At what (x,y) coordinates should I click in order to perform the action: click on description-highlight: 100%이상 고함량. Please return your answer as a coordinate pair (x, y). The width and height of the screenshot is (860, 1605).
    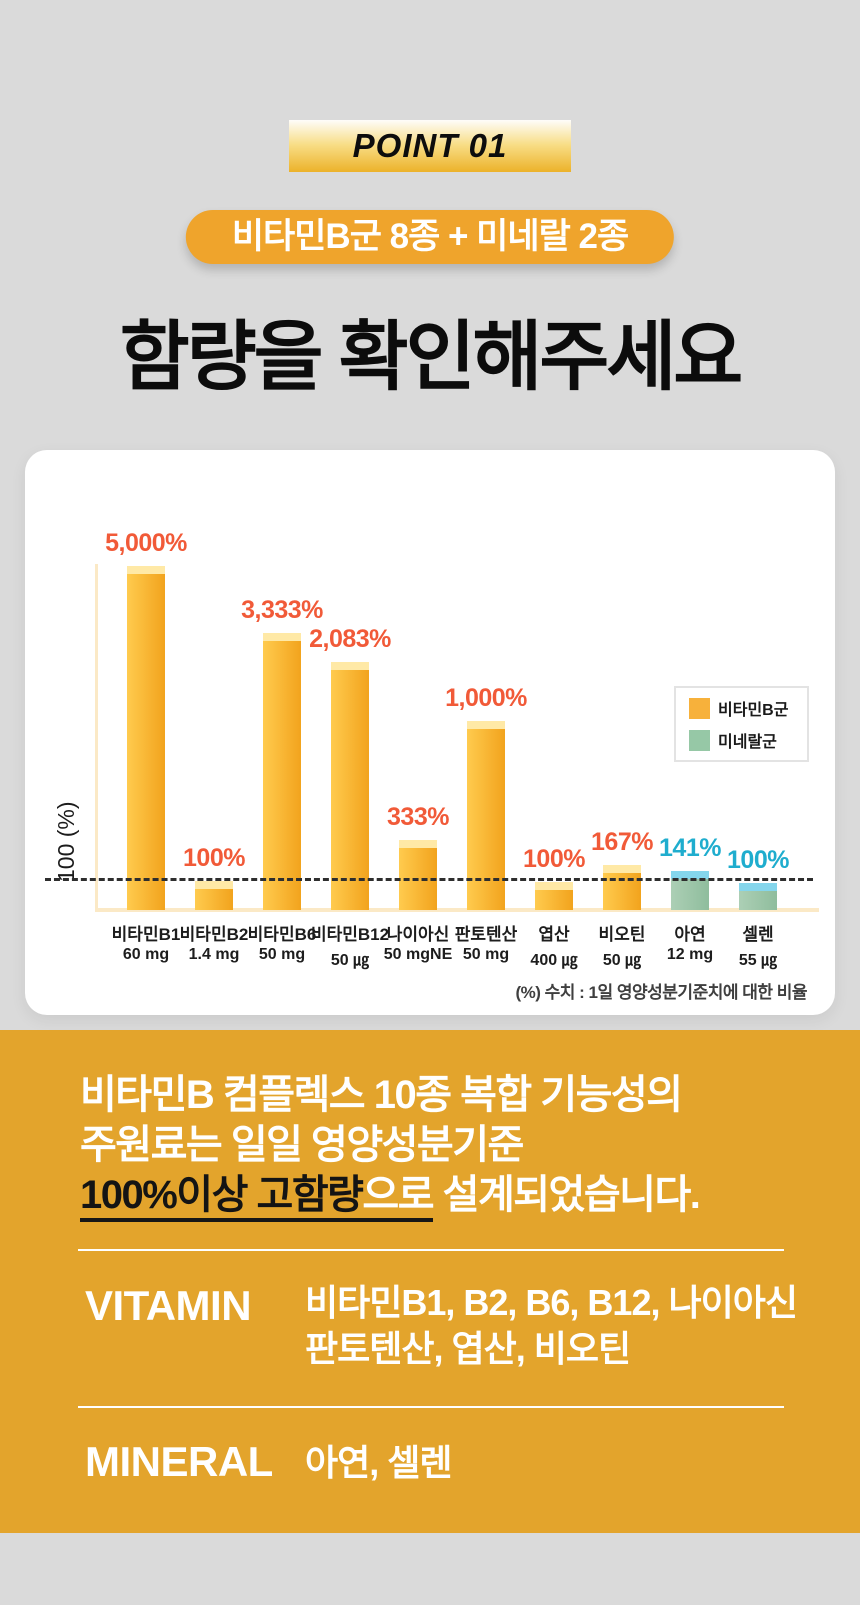
    Looking at the image, I should click on (222, 1195).